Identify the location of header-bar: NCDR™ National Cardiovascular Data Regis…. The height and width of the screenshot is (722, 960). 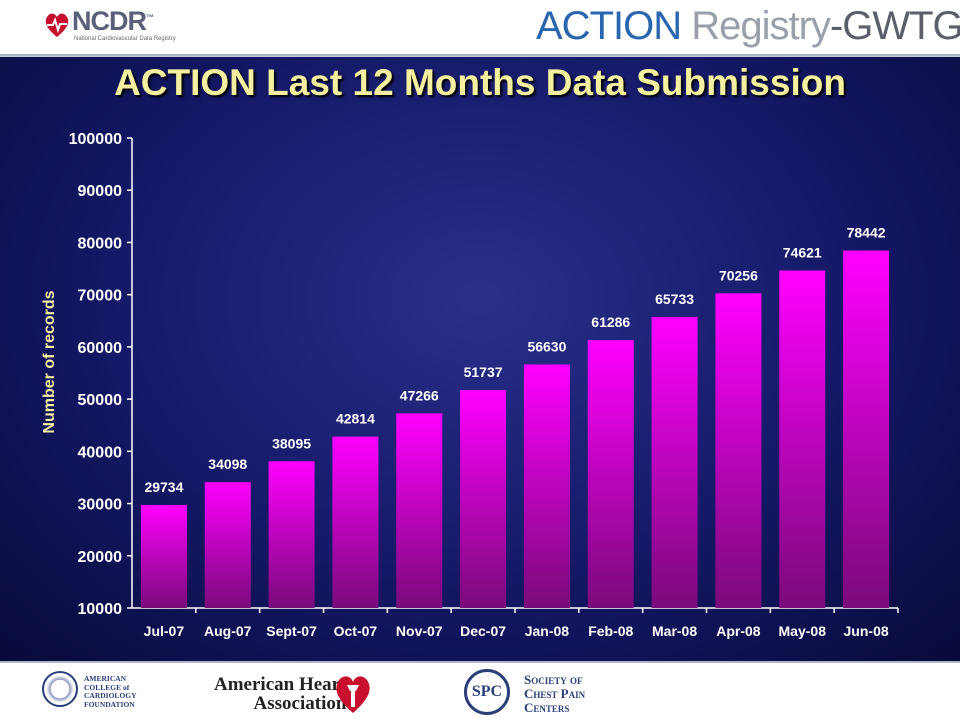
(480, 28).